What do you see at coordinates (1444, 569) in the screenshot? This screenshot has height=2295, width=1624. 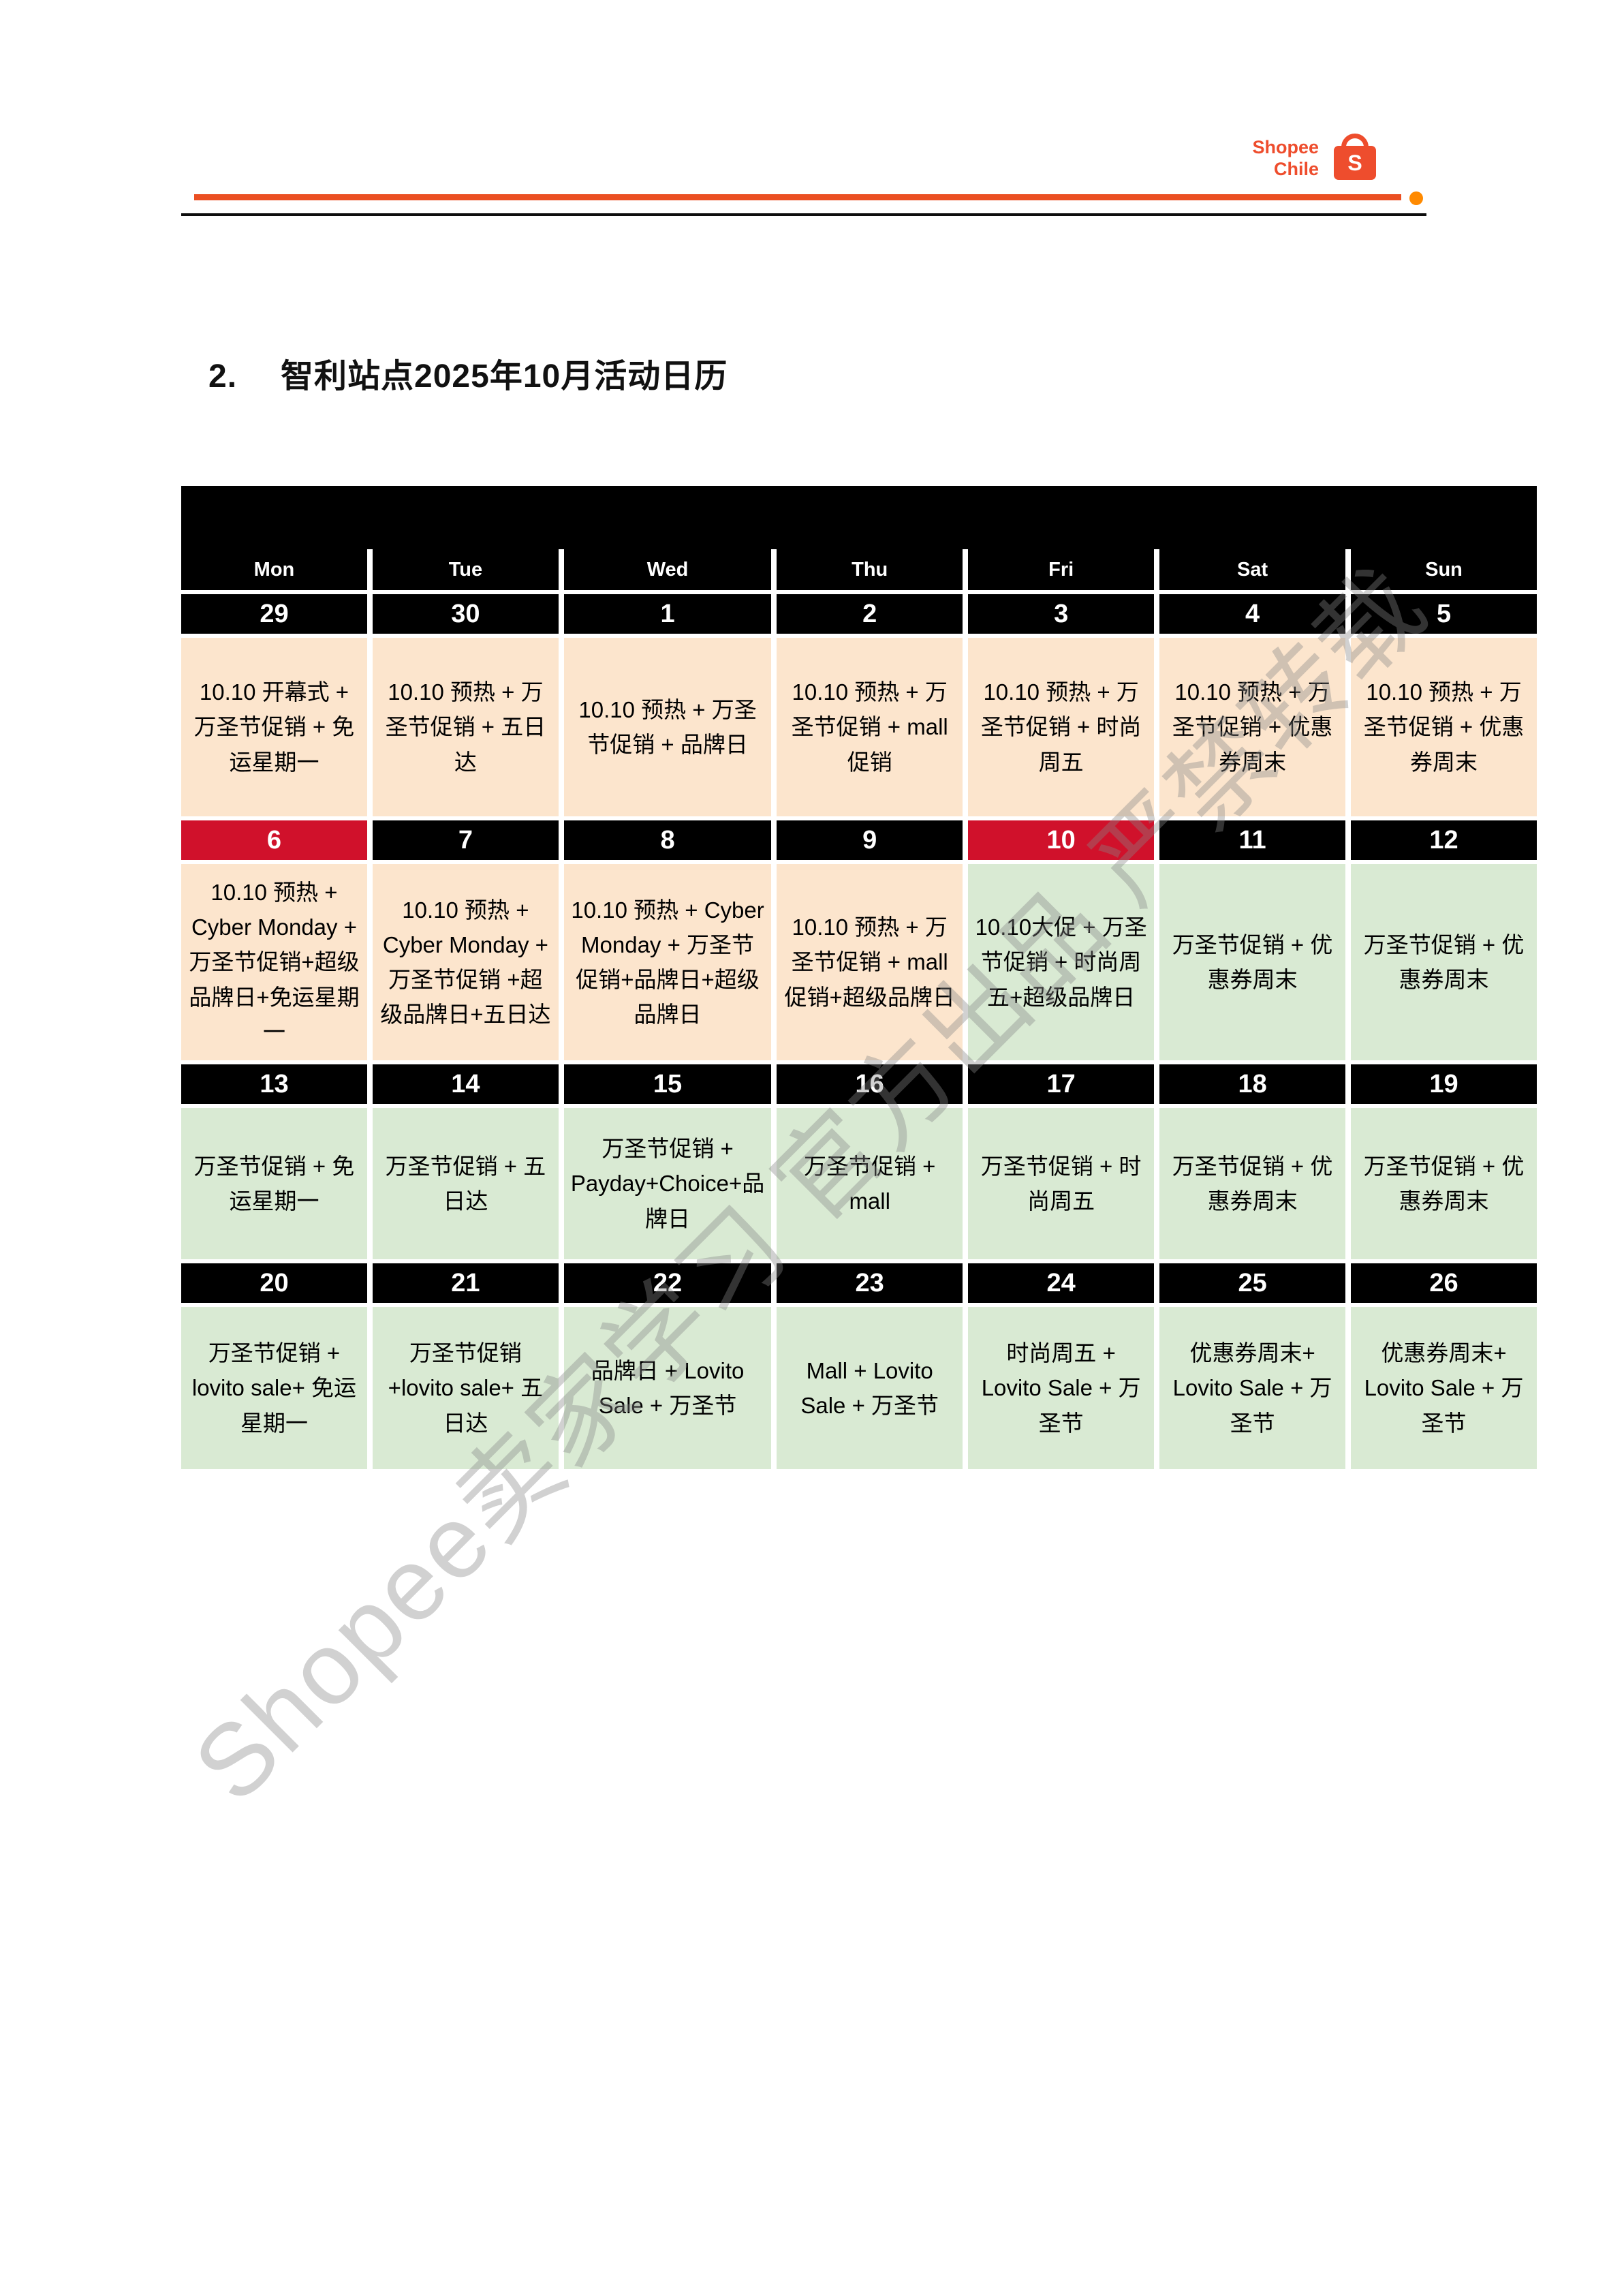 I see `day-header-sun: Sun` at bounding box center [1444, 569].